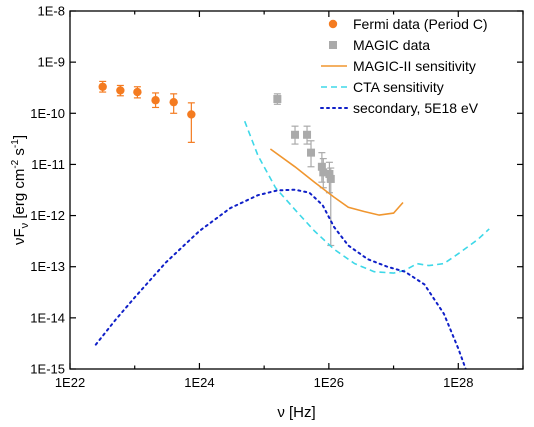 Image resolution: width=534 pixels, height=427 pixels. What do you see at coordinates (296, 412) in the screenshot?
I see `x-axis-title: ν [Hz]` at bounding box center [296, 412].